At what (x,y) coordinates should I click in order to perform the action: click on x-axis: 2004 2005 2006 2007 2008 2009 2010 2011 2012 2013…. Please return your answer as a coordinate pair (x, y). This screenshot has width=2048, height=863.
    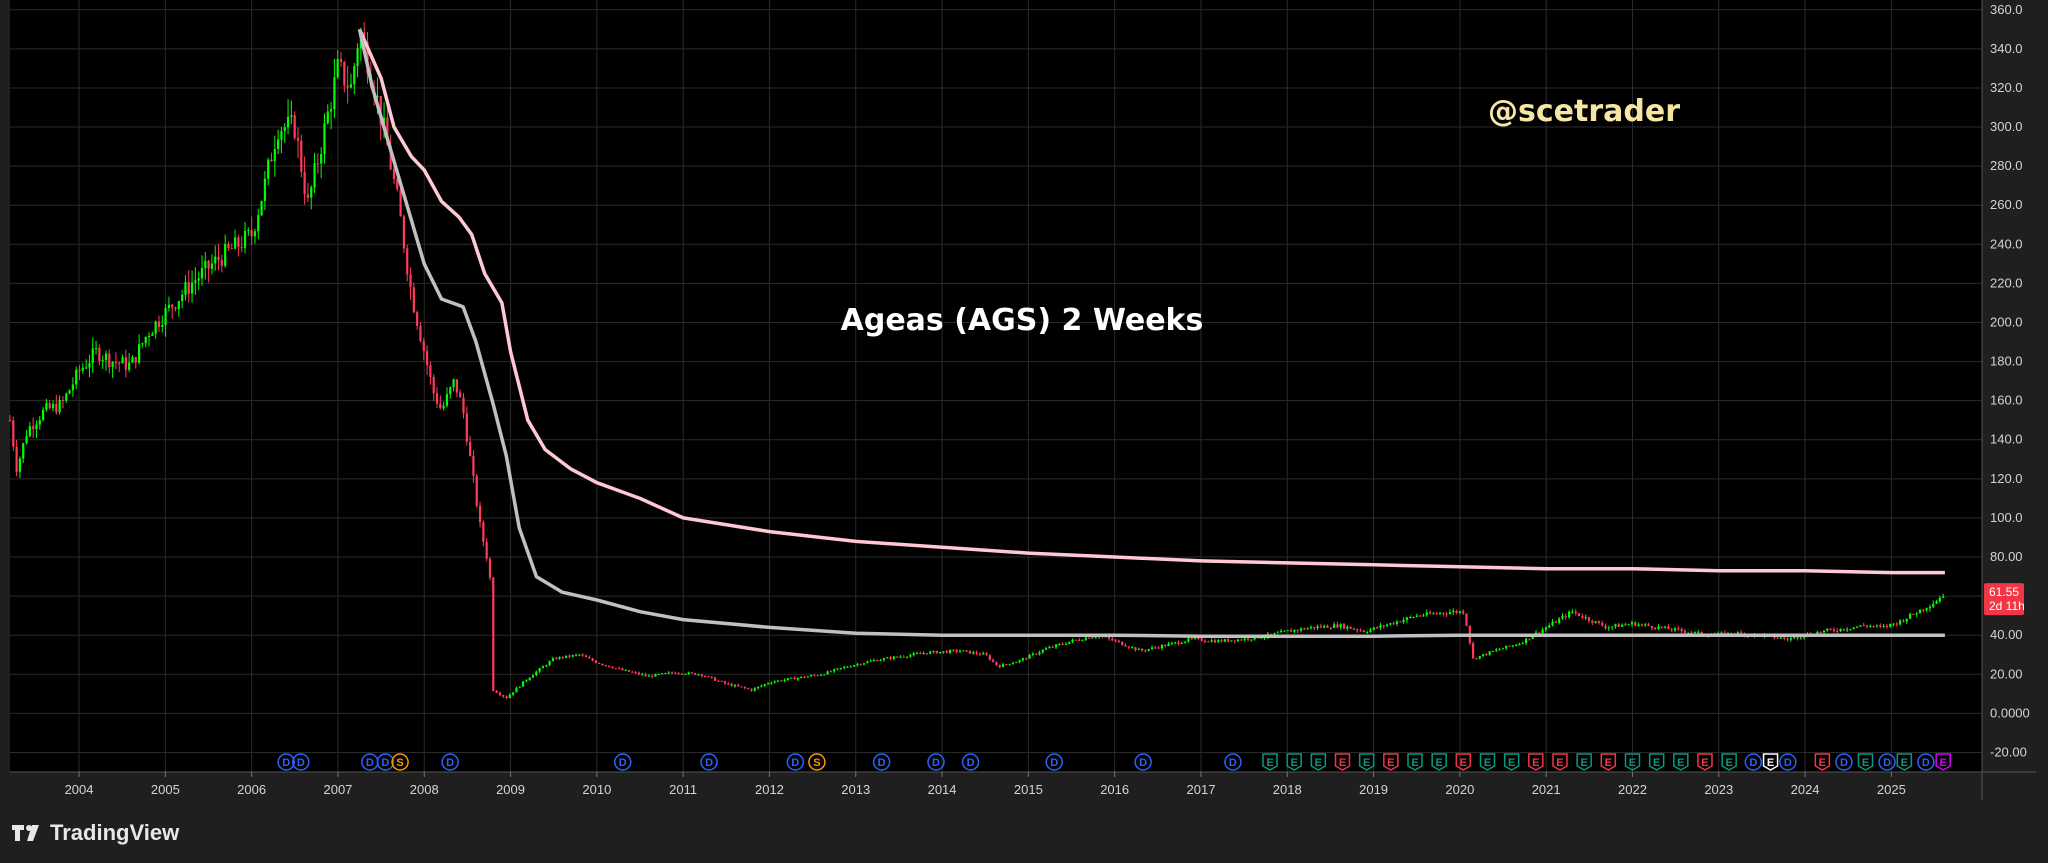
    Looking at the image, I should click on (985, 784).